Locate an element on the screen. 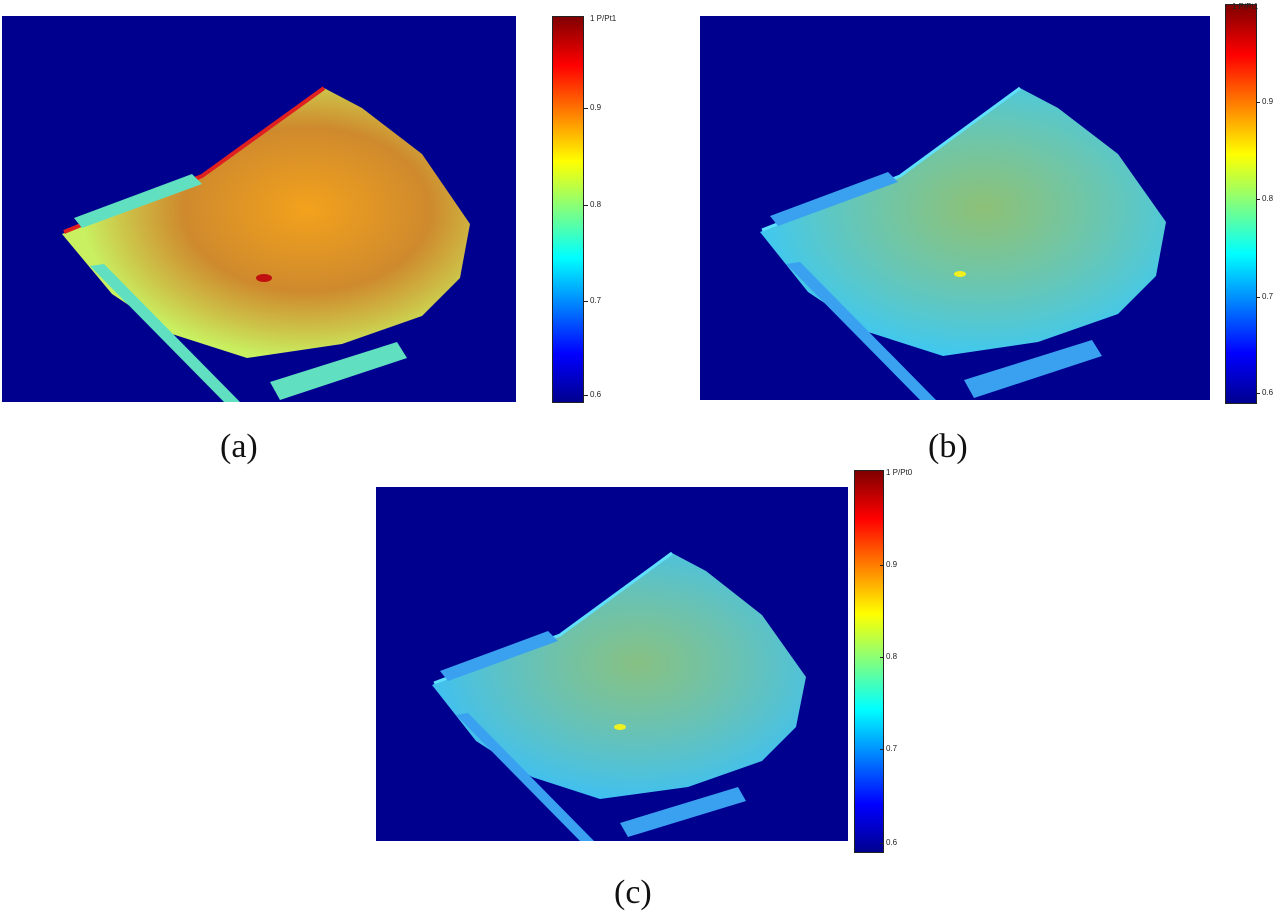 The image size is (1284, 918). colorbar-c is located at coordinates (869, 661).